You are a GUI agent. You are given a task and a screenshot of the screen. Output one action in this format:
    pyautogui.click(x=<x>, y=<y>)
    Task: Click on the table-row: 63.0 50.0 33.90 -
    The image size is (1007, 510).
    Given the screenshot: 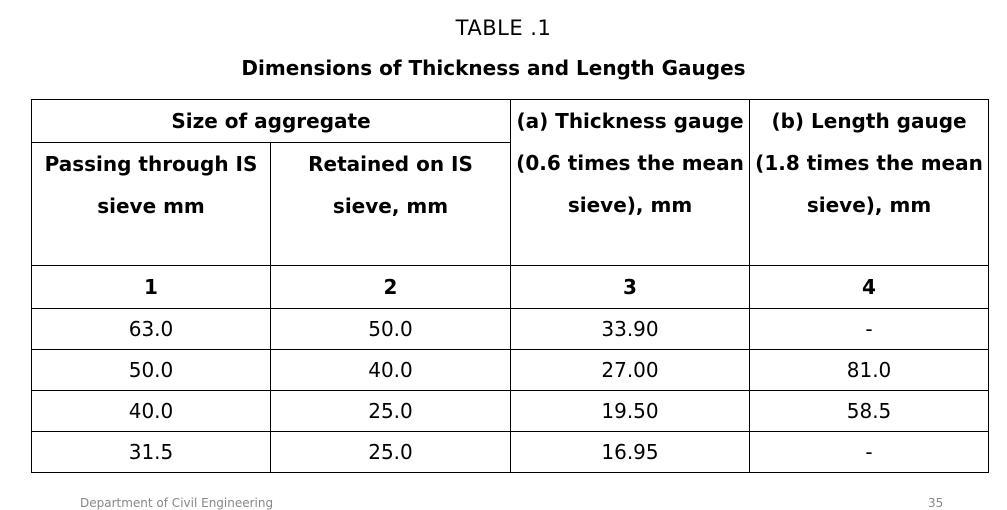 What is the action you would take?
    pyautogui.click(x=510, y=329)
    